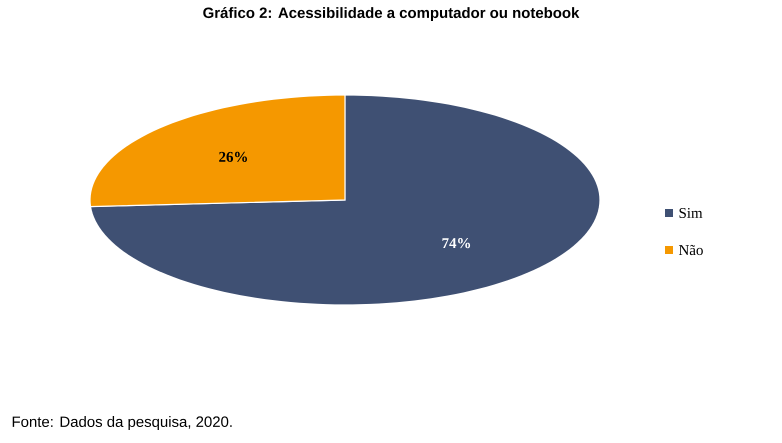 The height and width of the screenshot is (443, 782). I want to click on legend-label: Não, so click(690, 250).